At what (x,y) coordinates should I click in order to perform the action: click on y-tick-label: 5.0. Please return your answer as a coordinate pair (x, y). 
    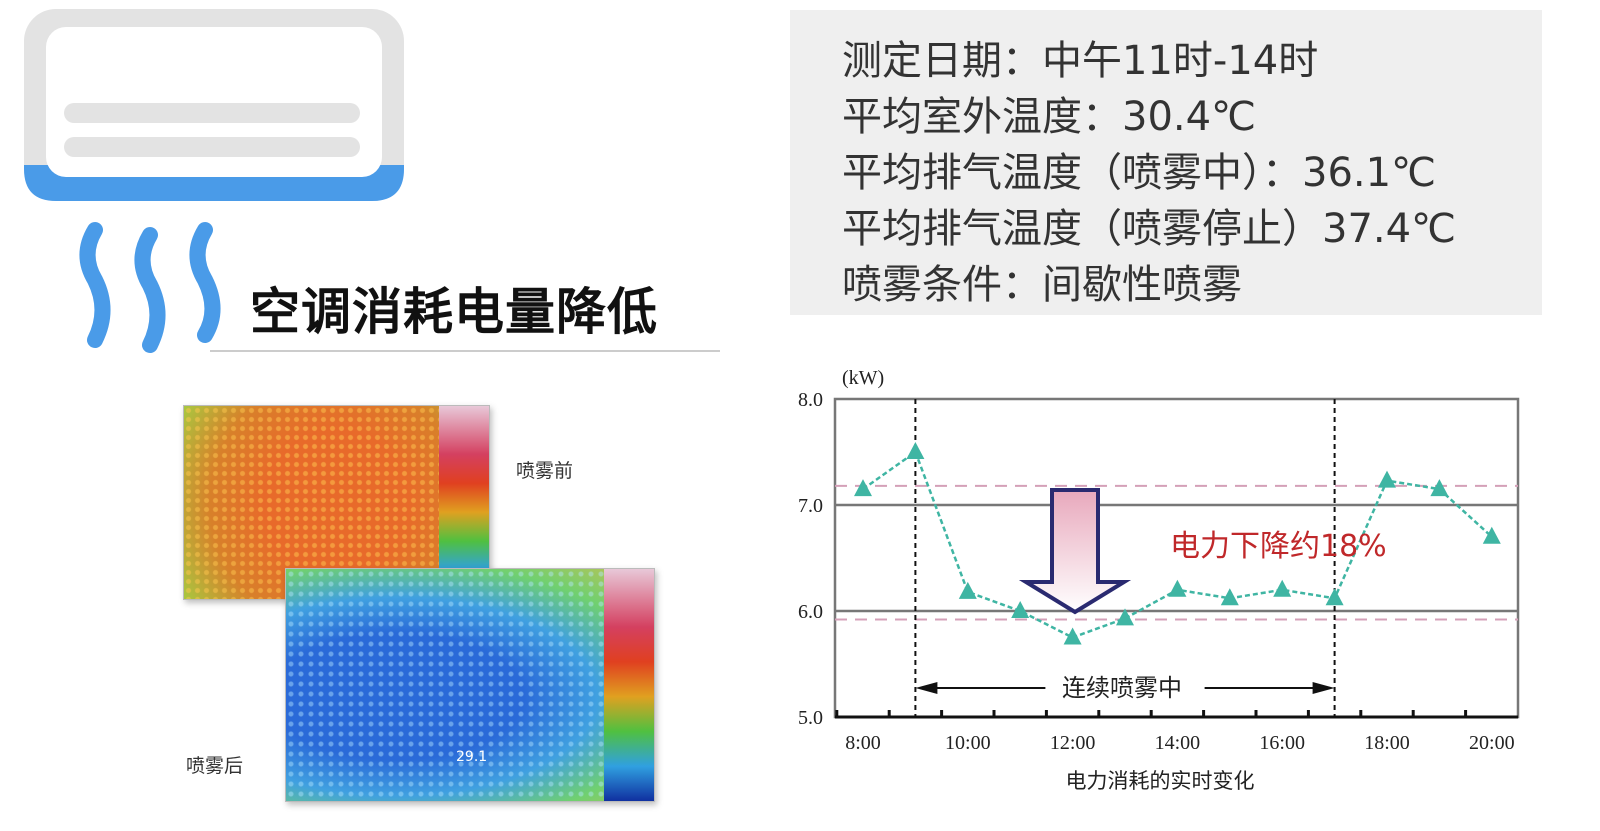
    Looking at the image, I should click on (810, 718).